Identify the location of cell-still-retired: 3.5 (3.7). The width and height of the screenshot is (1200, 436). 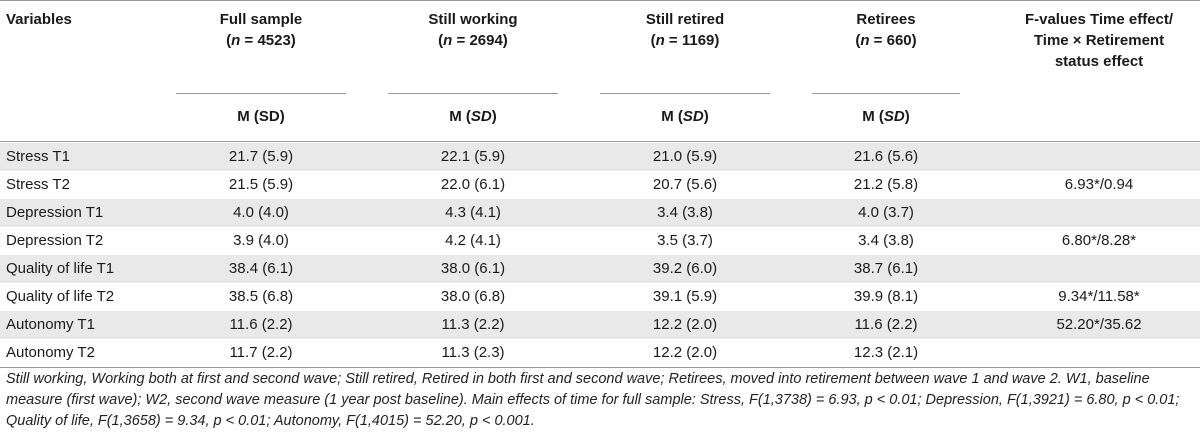
(685, 240).